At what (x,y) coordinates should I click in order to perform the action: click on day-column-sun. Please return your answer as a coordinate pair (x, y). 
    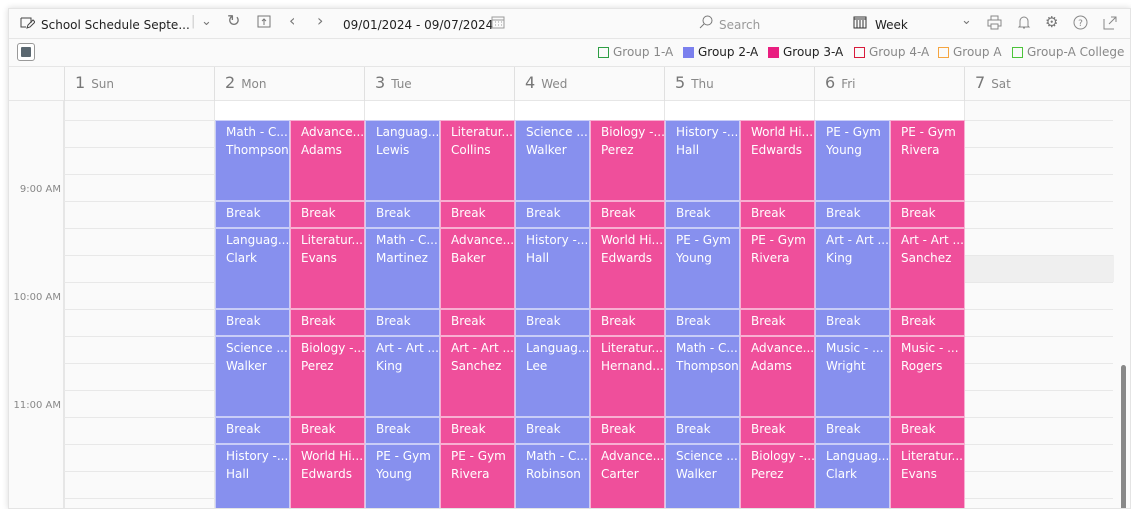
    Looking at the image, I should click on (139, 304).